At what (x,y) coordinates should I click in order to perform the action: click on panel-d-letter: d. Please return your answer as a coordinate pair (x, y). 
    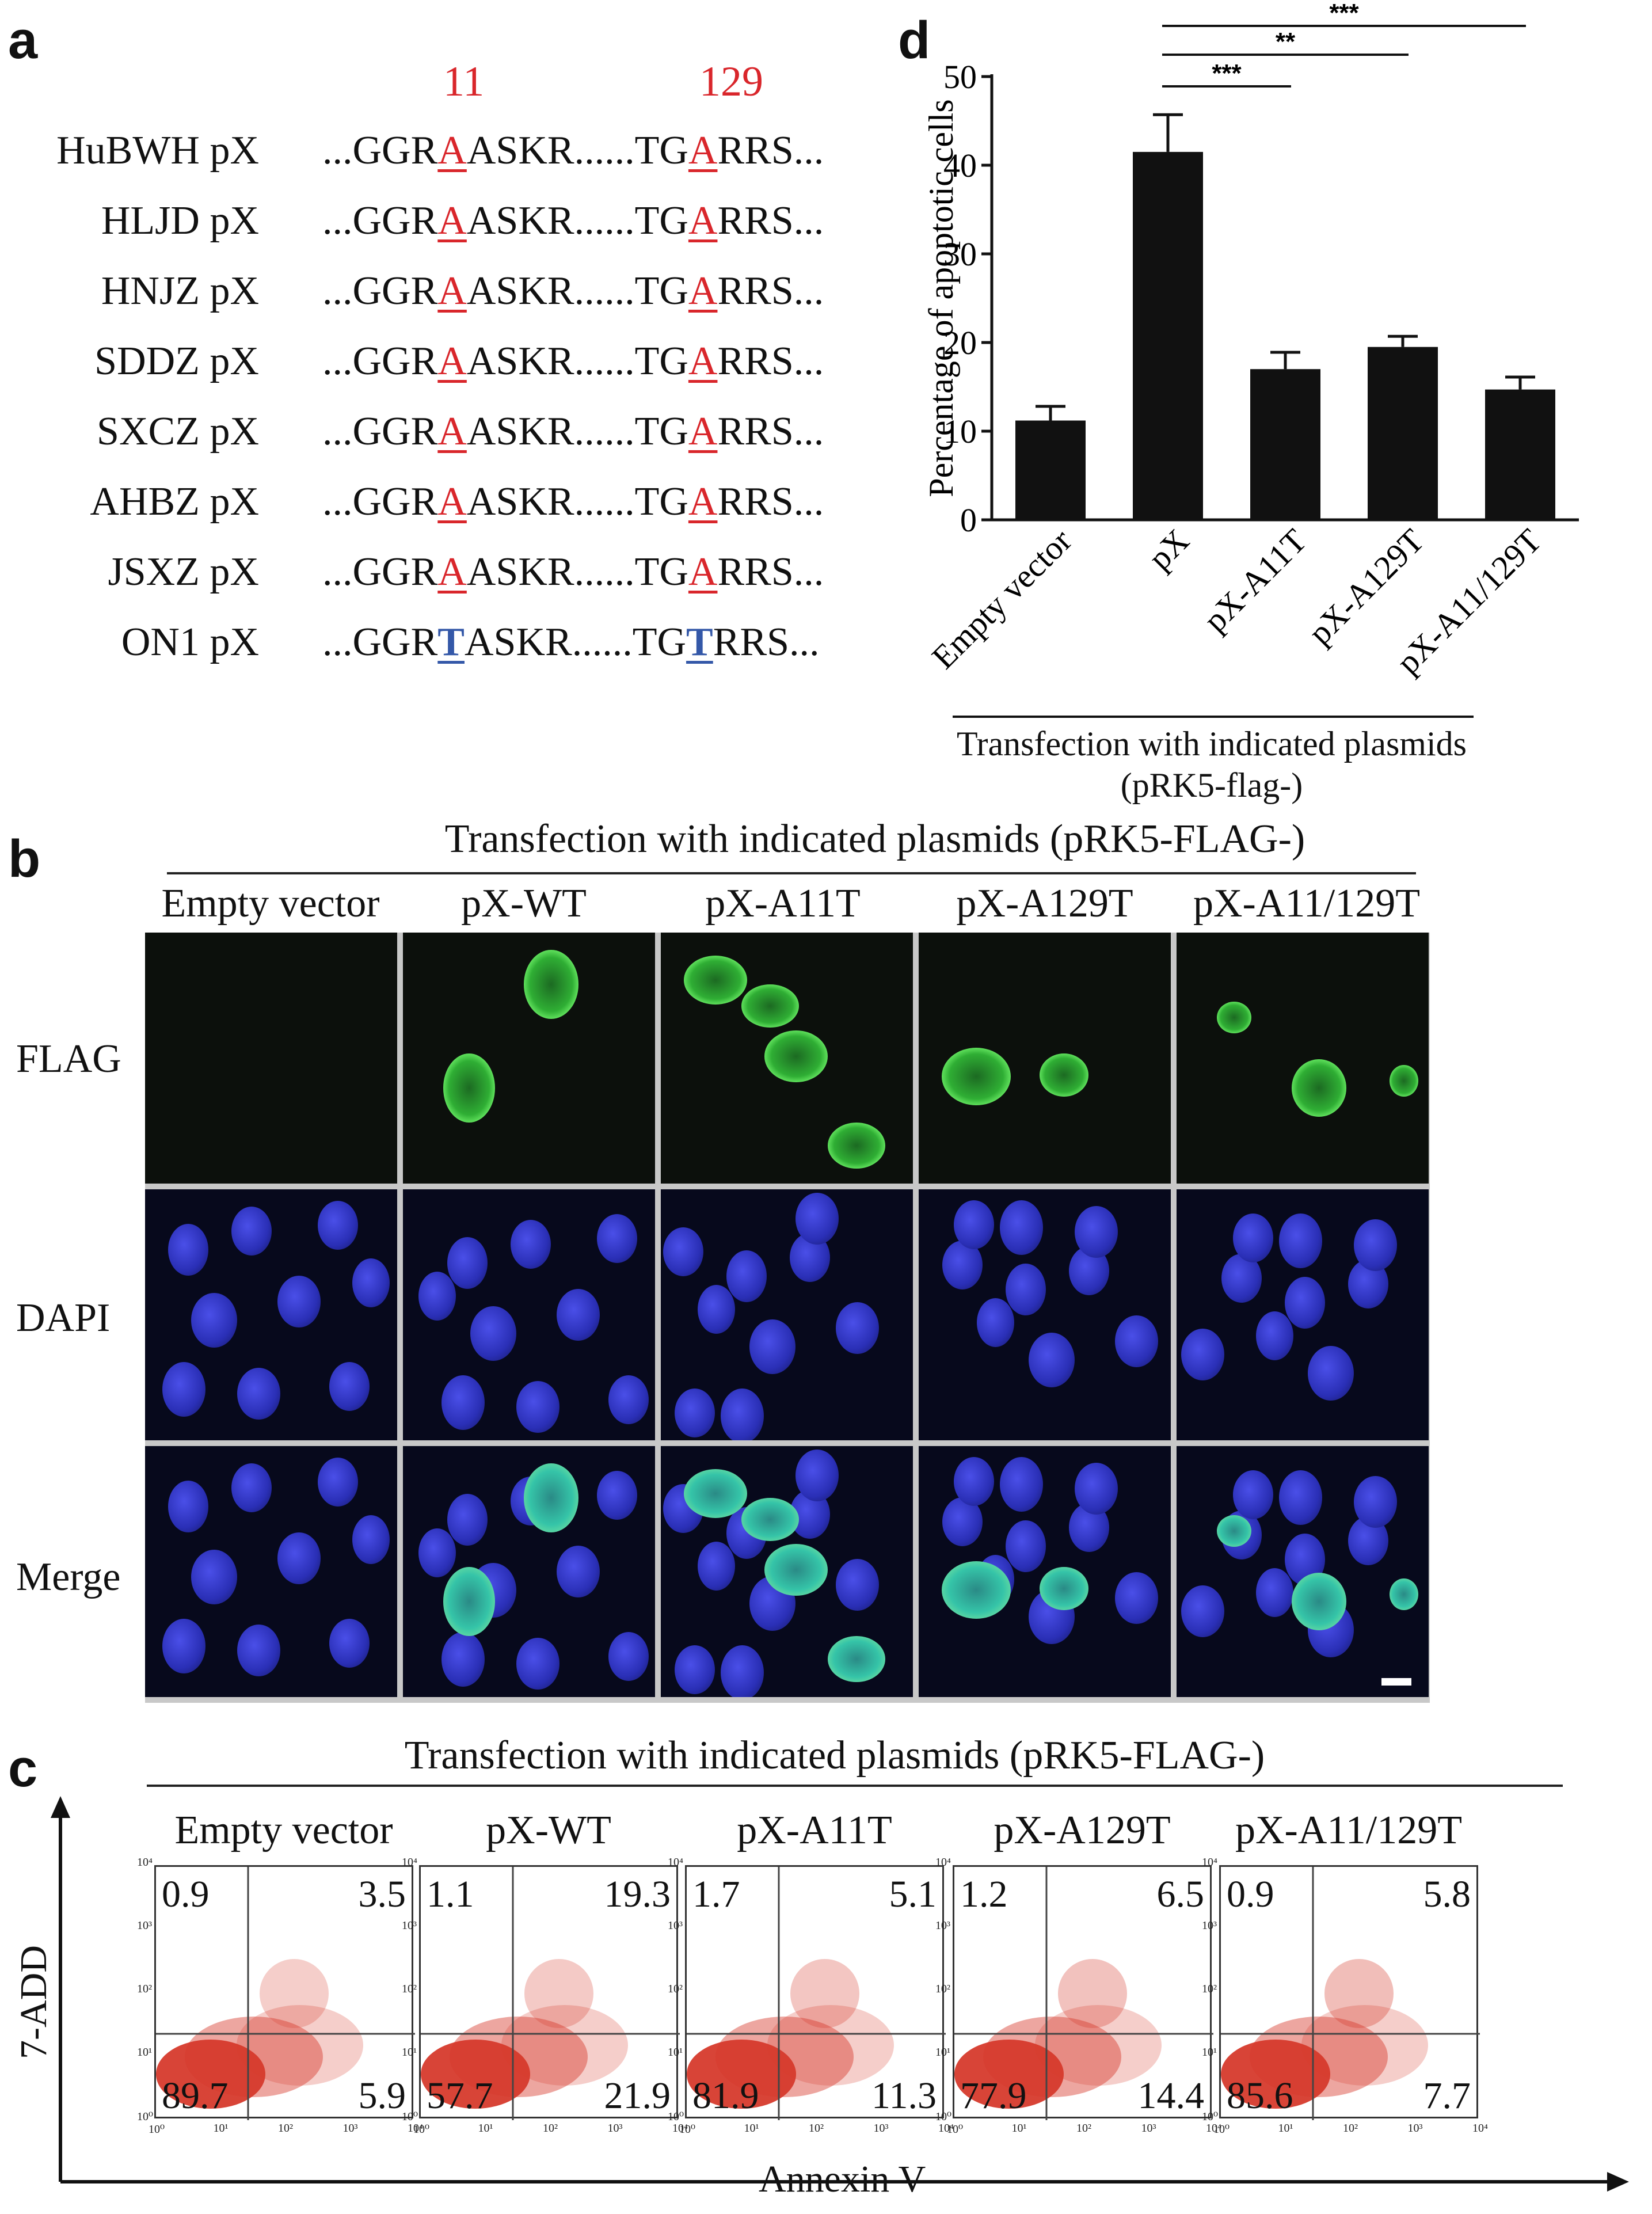
    Looking at the image, I should click on (914, 40).